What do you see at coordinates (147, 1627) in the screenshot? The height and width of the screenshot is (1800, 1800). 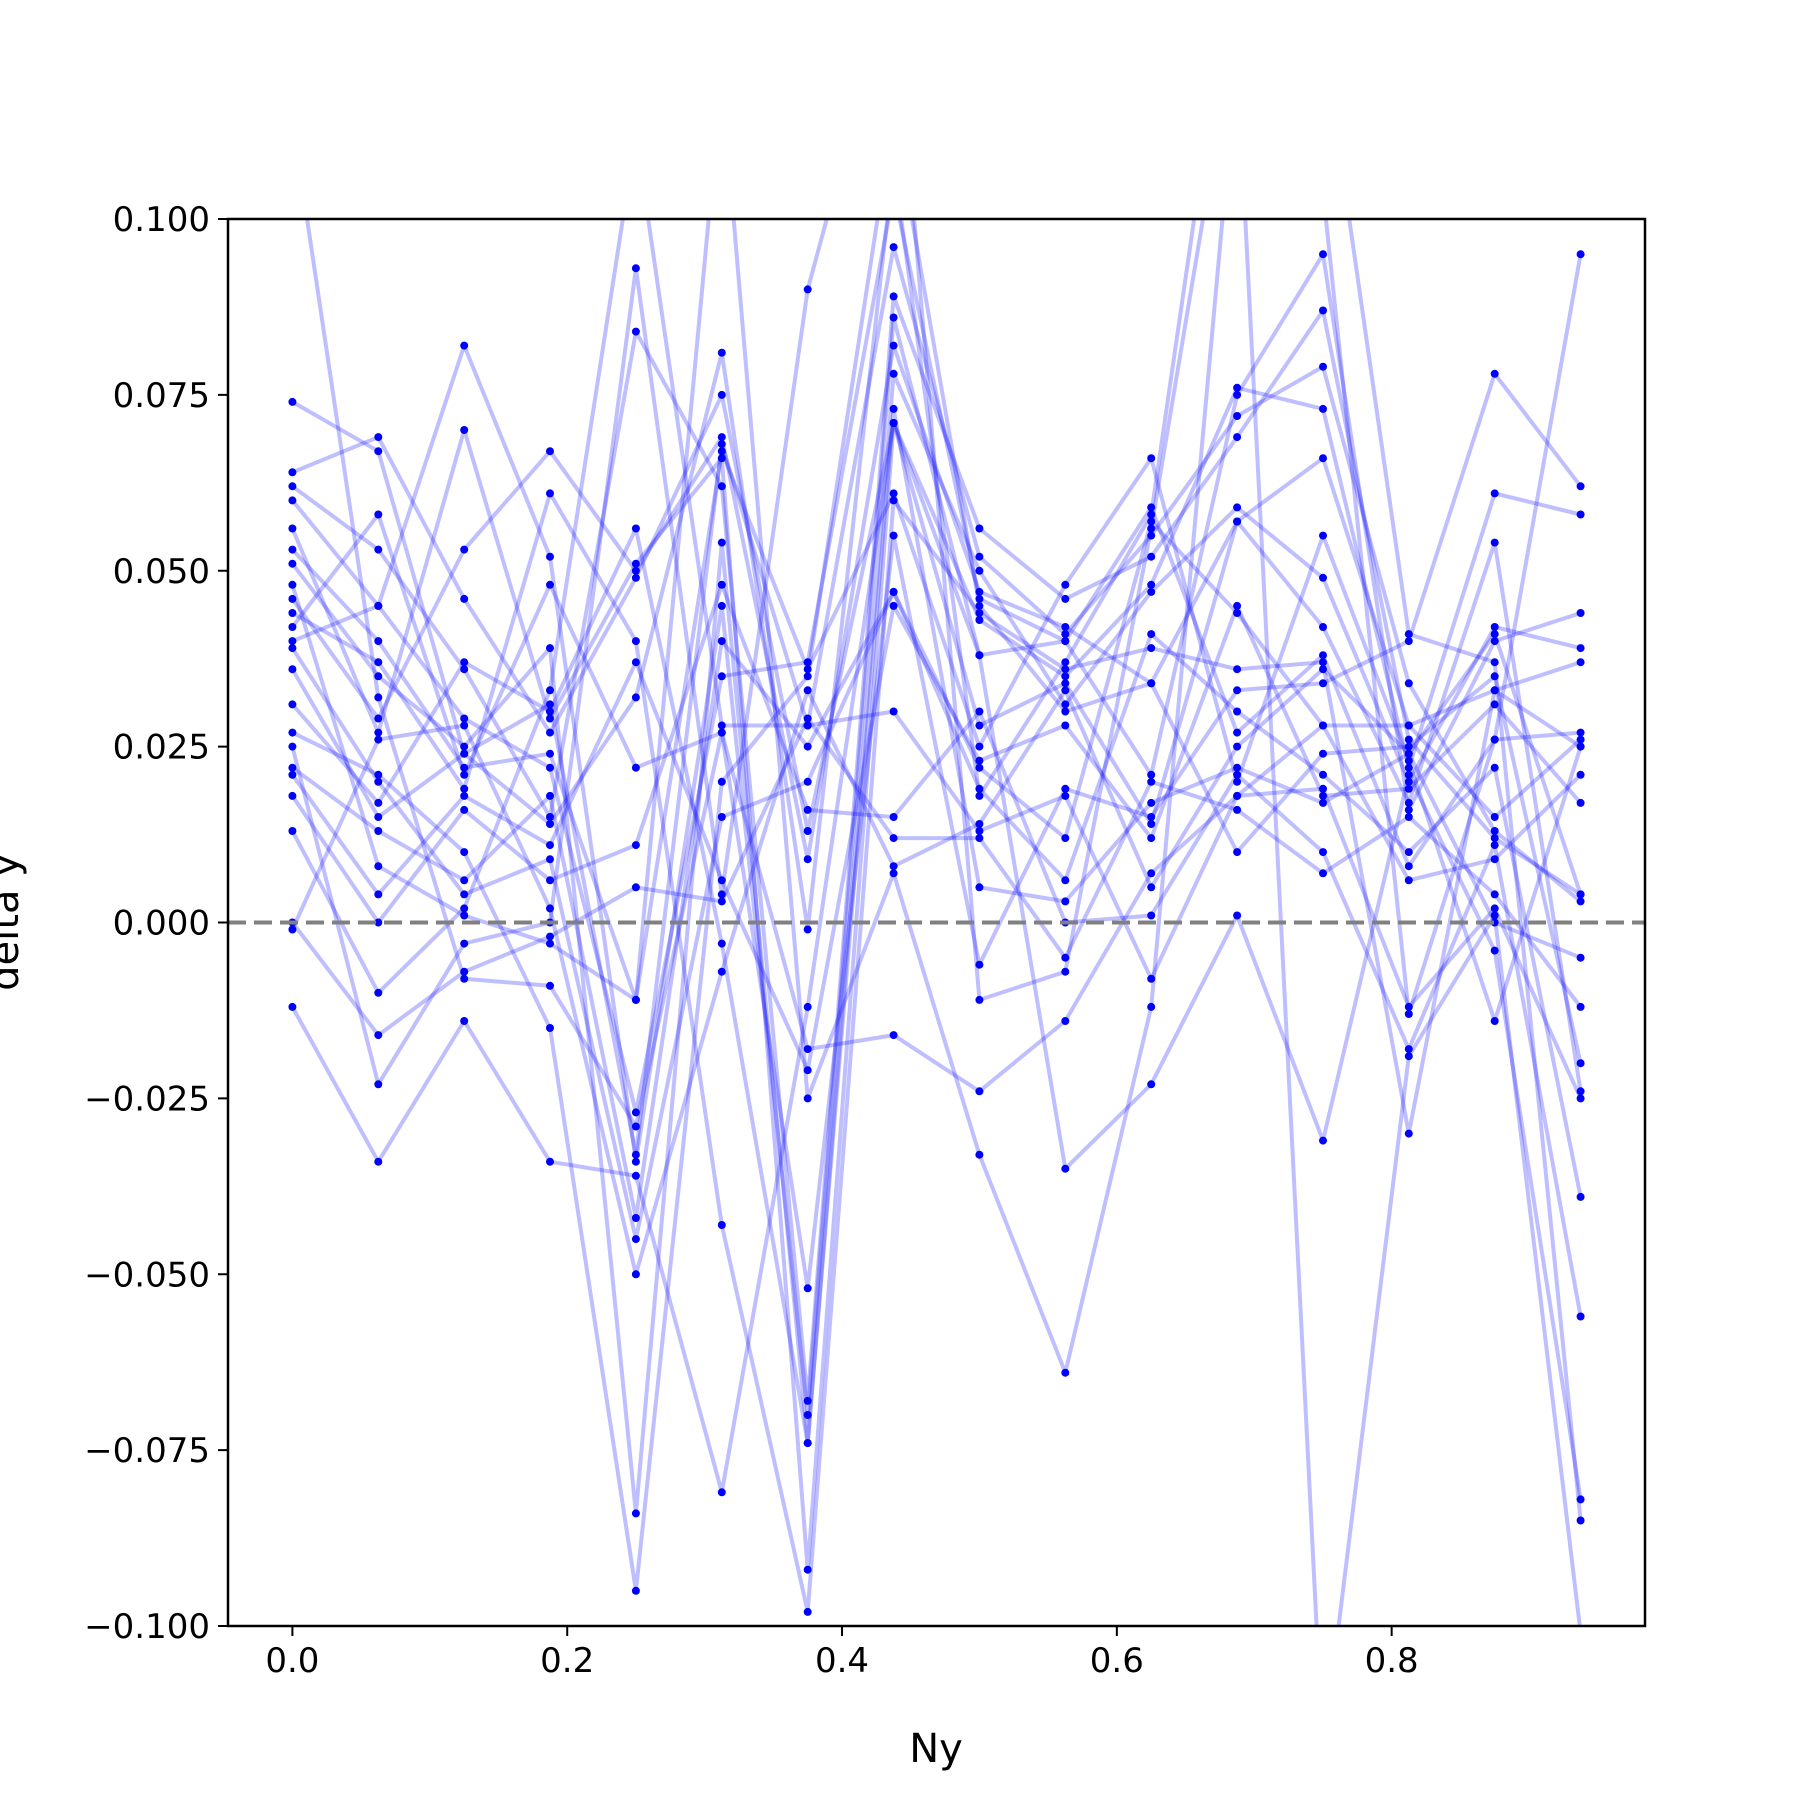 I see `y-tick-label: −0.100` at bounding box center [147, 1627].